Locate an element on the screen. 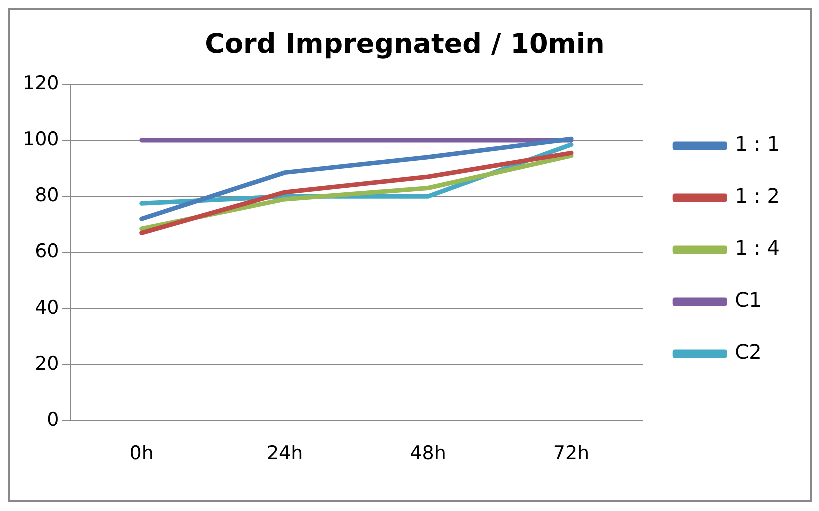  legend-label: 1 : 2 is located at coordinates (757, 196).